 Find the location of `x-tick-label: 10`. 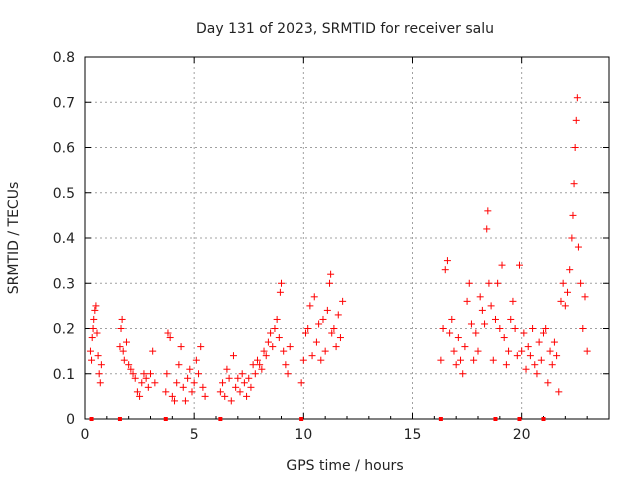

x-tick-label: 10 is located at coordinates (303, 435).